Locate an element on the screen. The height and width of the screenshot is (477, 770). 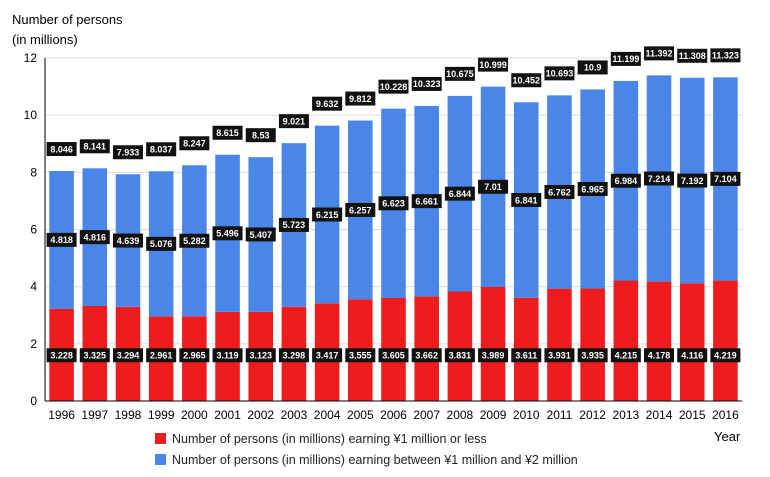
data-label-red-text: 3.555 is located at coordinates (360, 356).